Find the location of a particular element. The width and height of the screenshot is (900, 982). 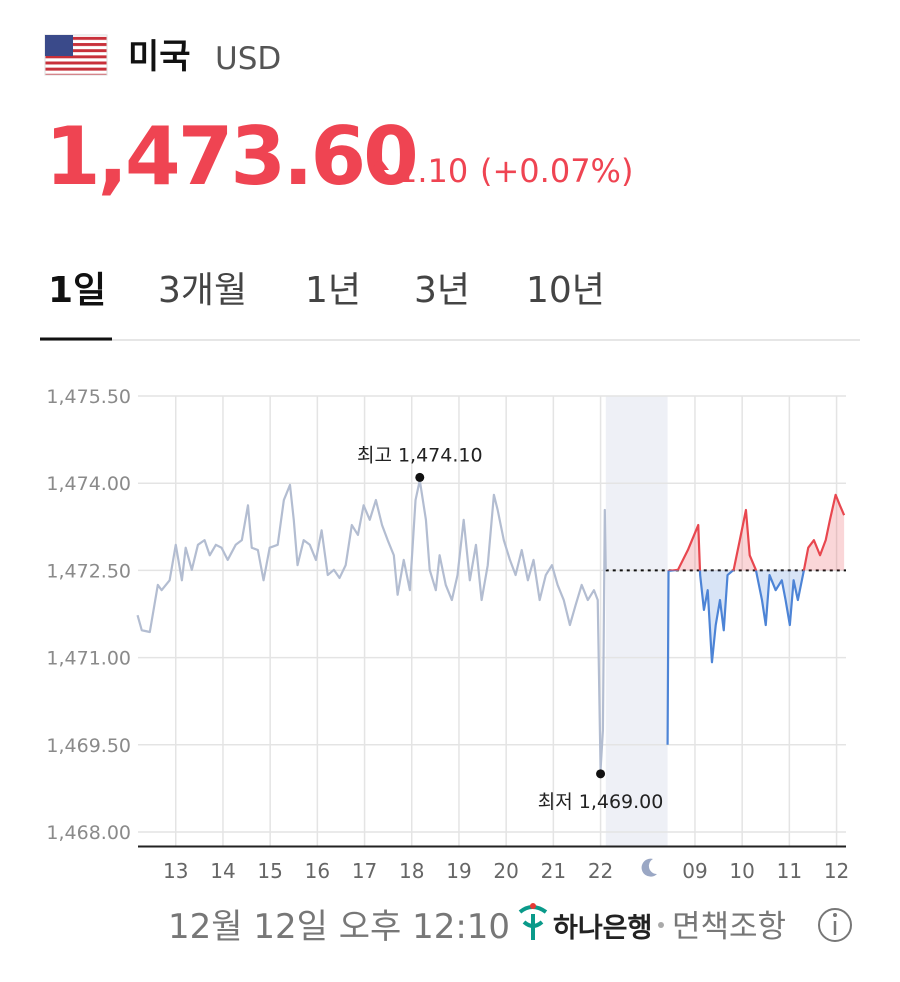

tab-bar: 1일 3개월 1년 3년 10년 is located at coordinates (322, 305).